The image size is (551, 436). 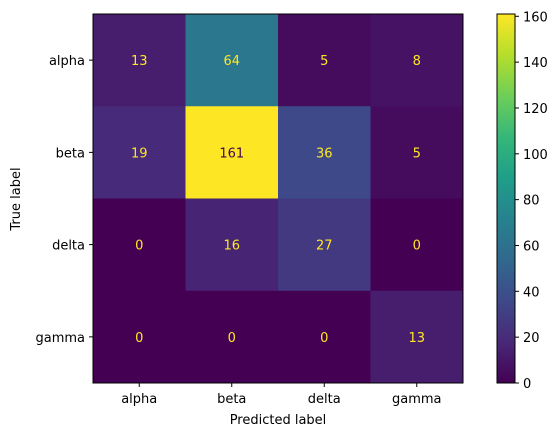 What do you see at coordinates (16, 199) in the screenshot?
I see `y-axis-title: True label` at bounding box center [16, 199].